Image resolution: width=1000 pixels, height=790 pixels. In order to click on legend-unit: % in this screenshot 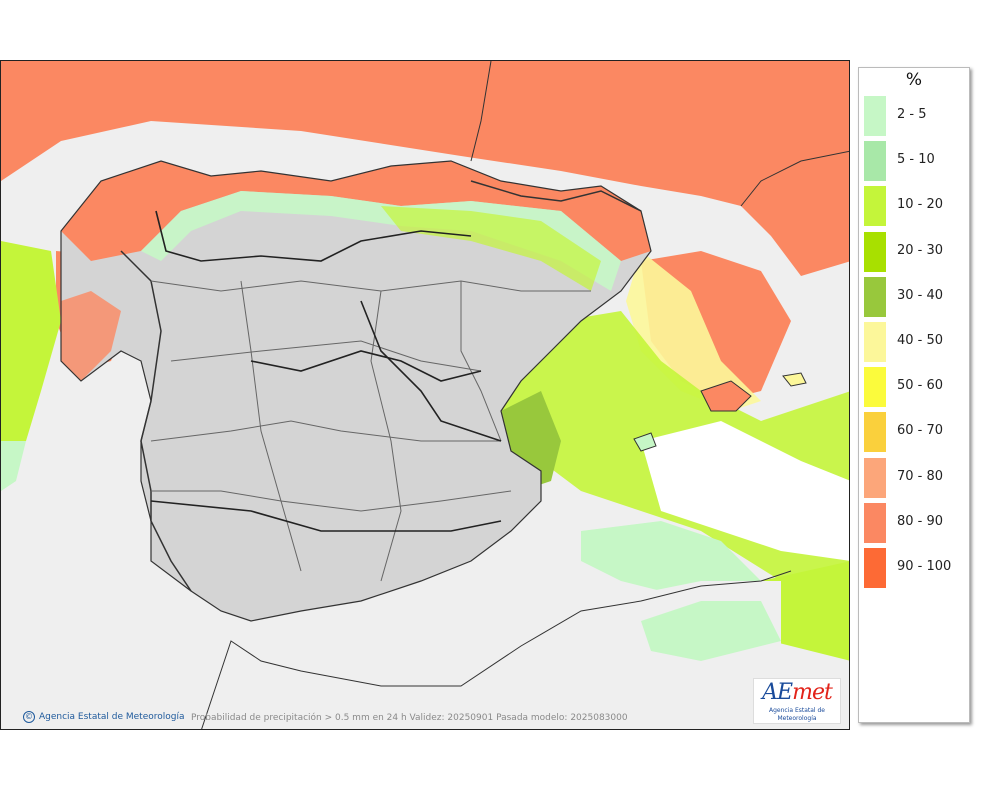, I will do `click(914, 80)`.